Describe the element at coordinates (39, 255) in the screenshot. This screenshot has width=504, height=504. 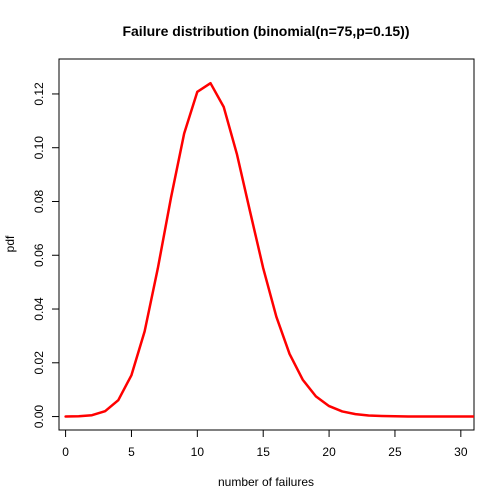
I see `y-tick-label: 0.06` at that location.